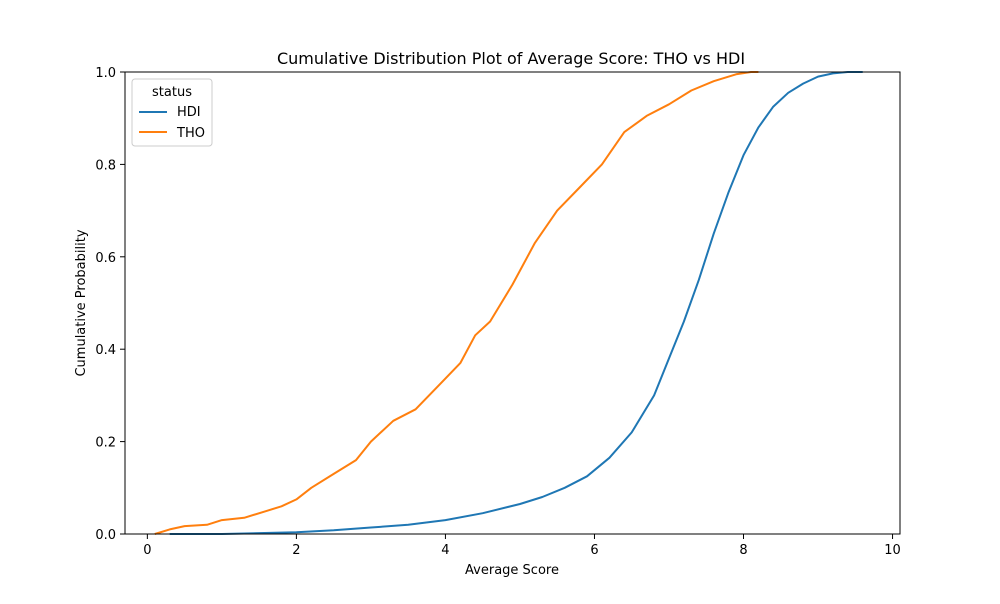  What do you see at coordinates (892, 550) in the screenshot?
I see `x-tick-label: 10` at bounding box center [892, 550].